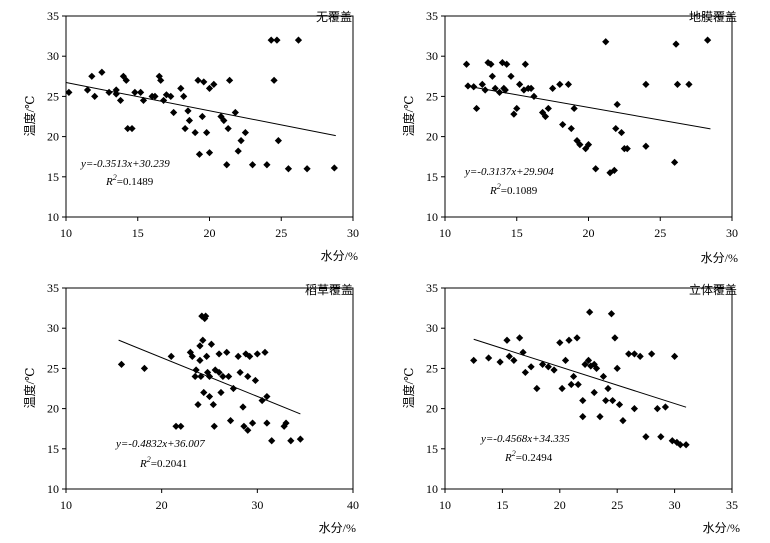 This screenshot has height=543, width=770. What do you see at coordinates (534, 458) in the screenshot?
I see `r2-value: =0.2494` at bounding box center [534, 458].